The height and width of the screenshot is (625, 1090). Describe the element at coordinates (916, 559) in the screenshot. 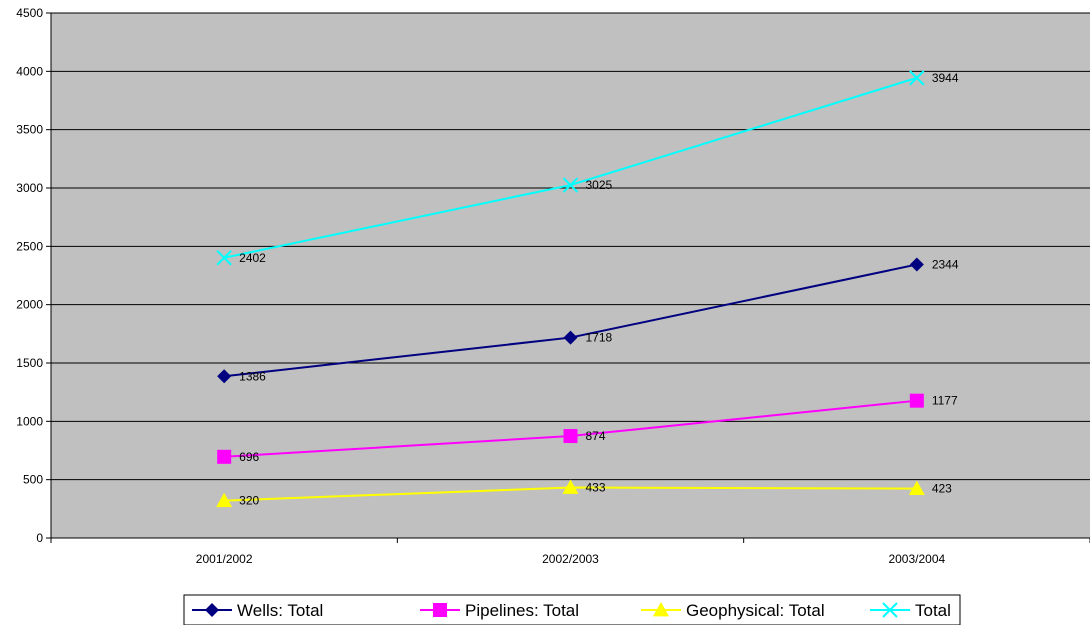

I see `x-tick-label: 2003/2004` at that location.